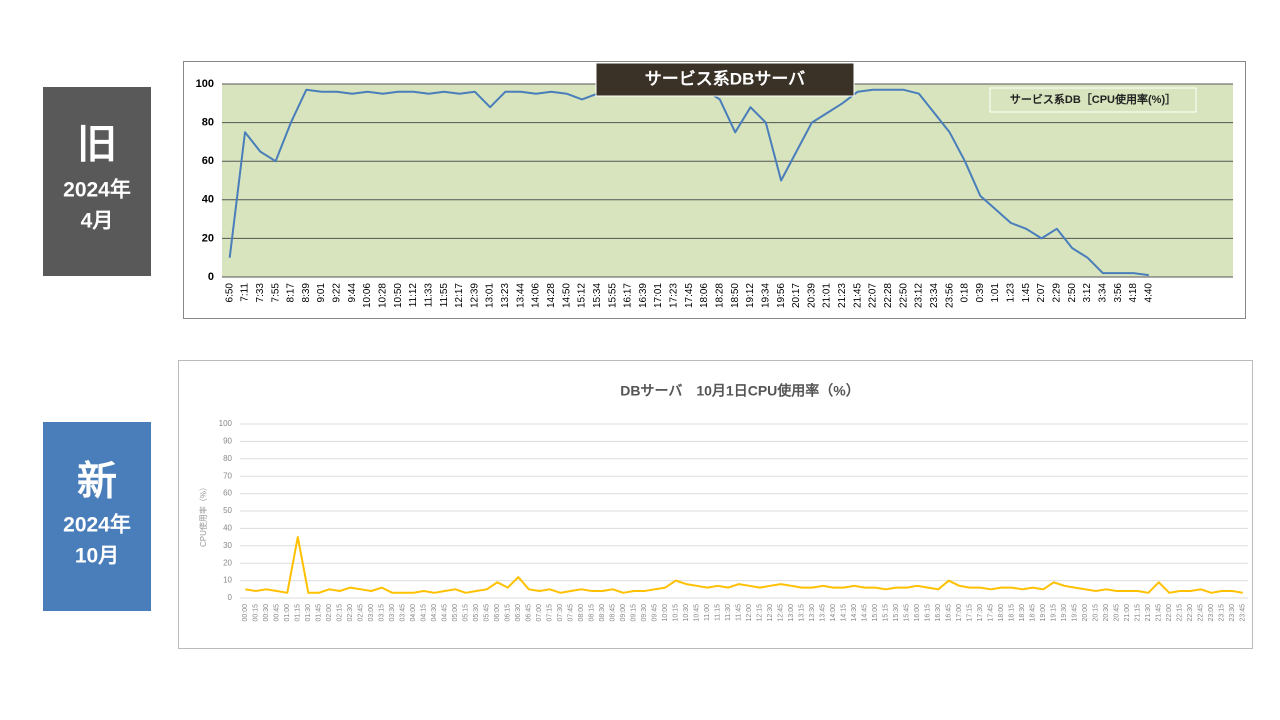 The width and height of the screenshot is (1280, 720). I want to click on x-tick-label: 7:11, so click(245, 292).